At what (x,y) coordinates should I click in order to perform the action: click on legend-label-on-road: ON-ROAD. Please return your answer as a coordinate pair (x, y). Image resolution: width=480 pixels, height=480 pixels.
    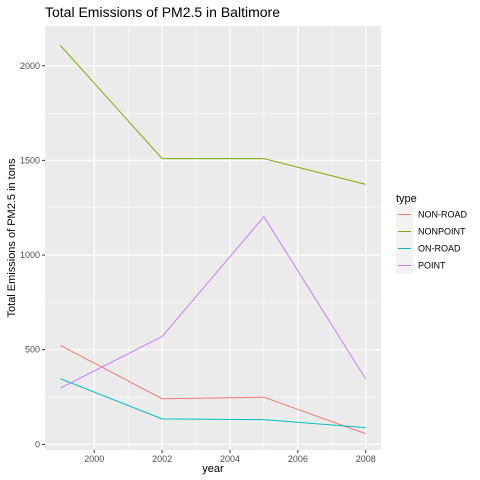
    Looking at the image, I should click on (439, 249).